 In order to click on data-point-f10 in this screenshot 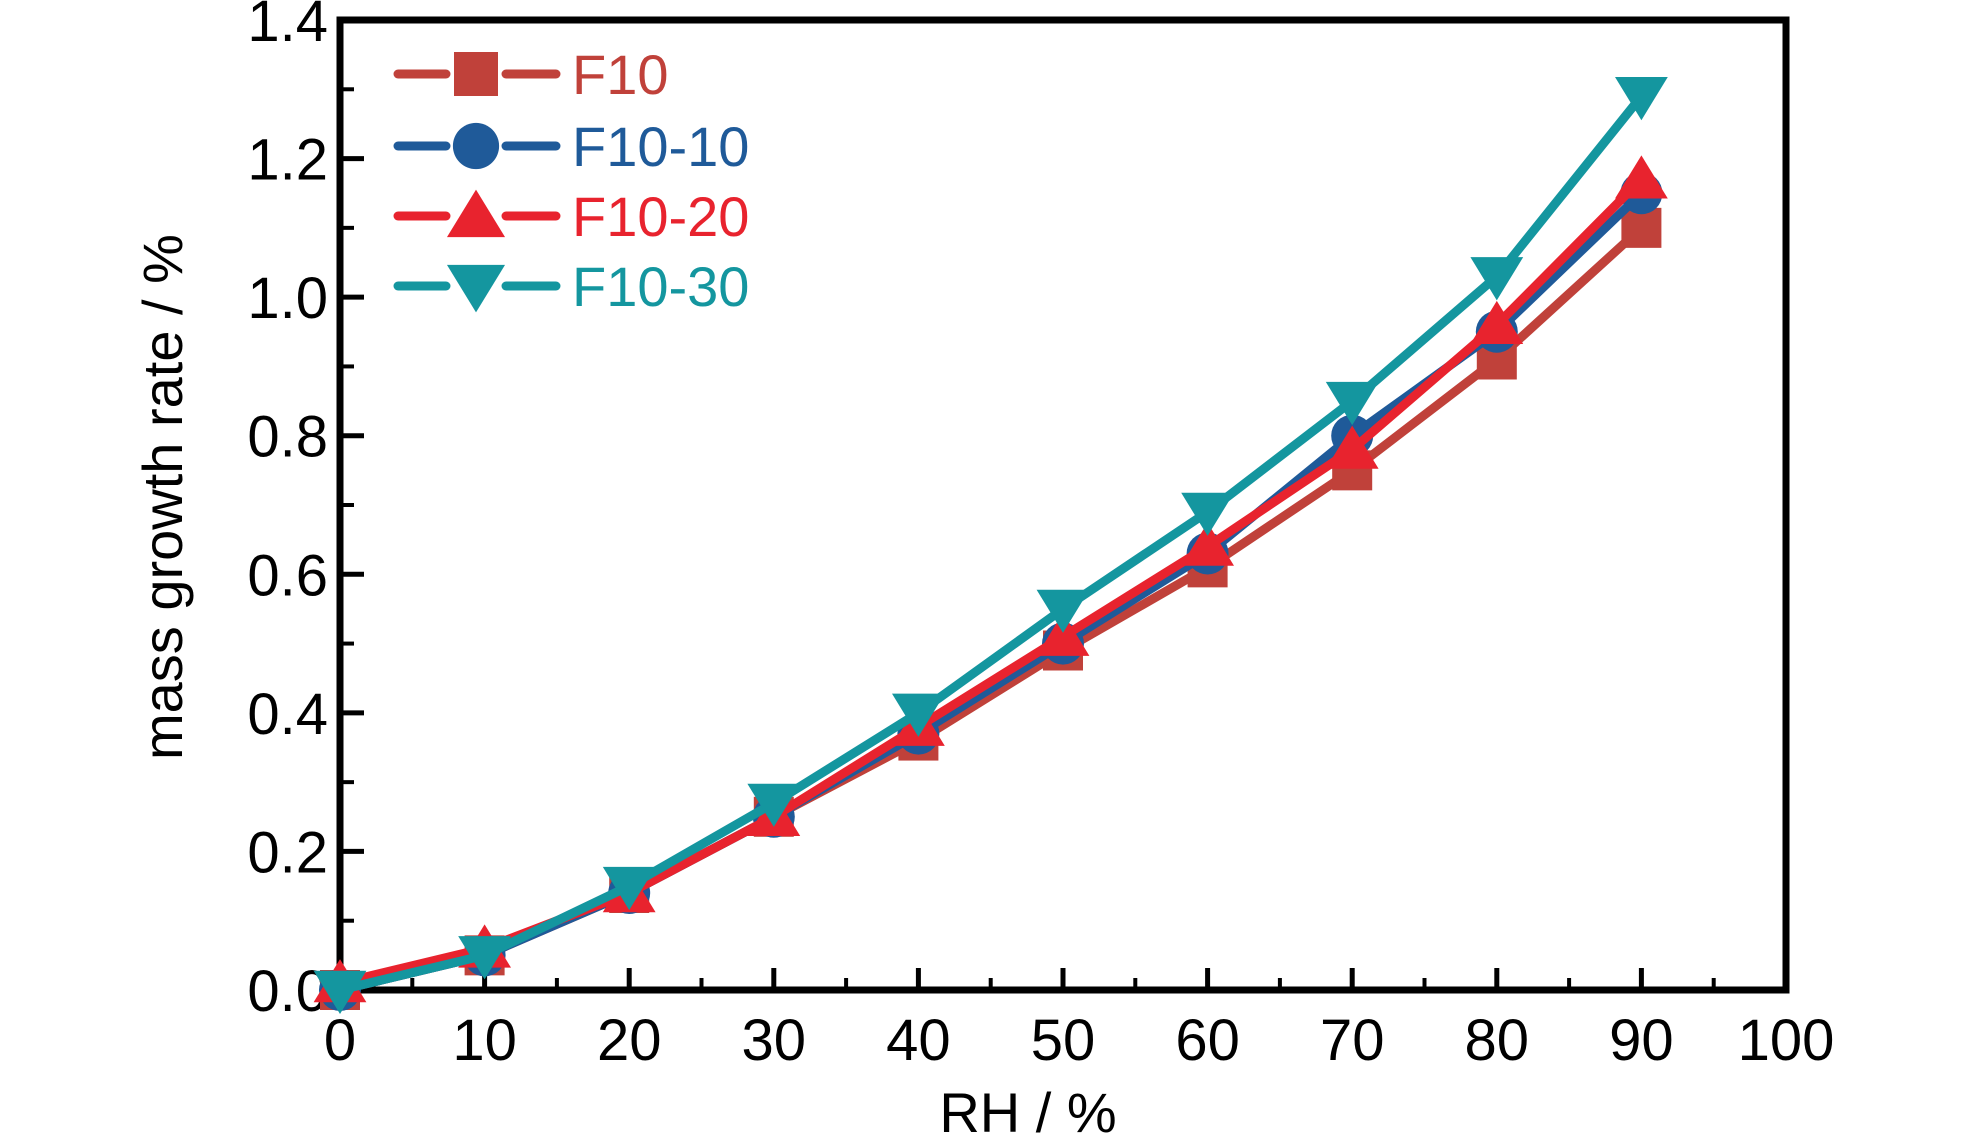, I will do `click(1641, 227)`.